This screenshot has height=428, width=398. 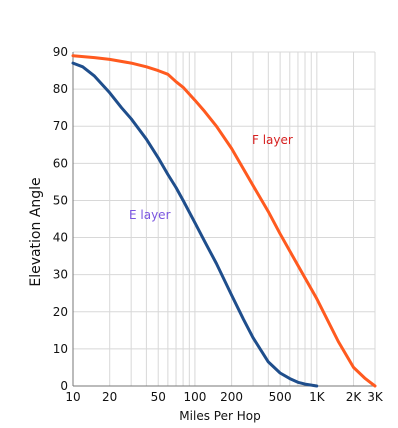 I want to click on y-tick-label: 30, so click(x=60, y=275).